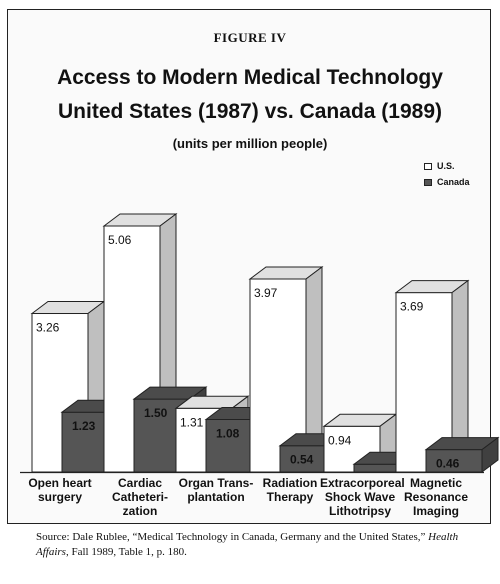 The image size is (500, 584). Describe the element at coordinates (428, 182) in the screenshot. I see `legend-swatch-canada` at that location.